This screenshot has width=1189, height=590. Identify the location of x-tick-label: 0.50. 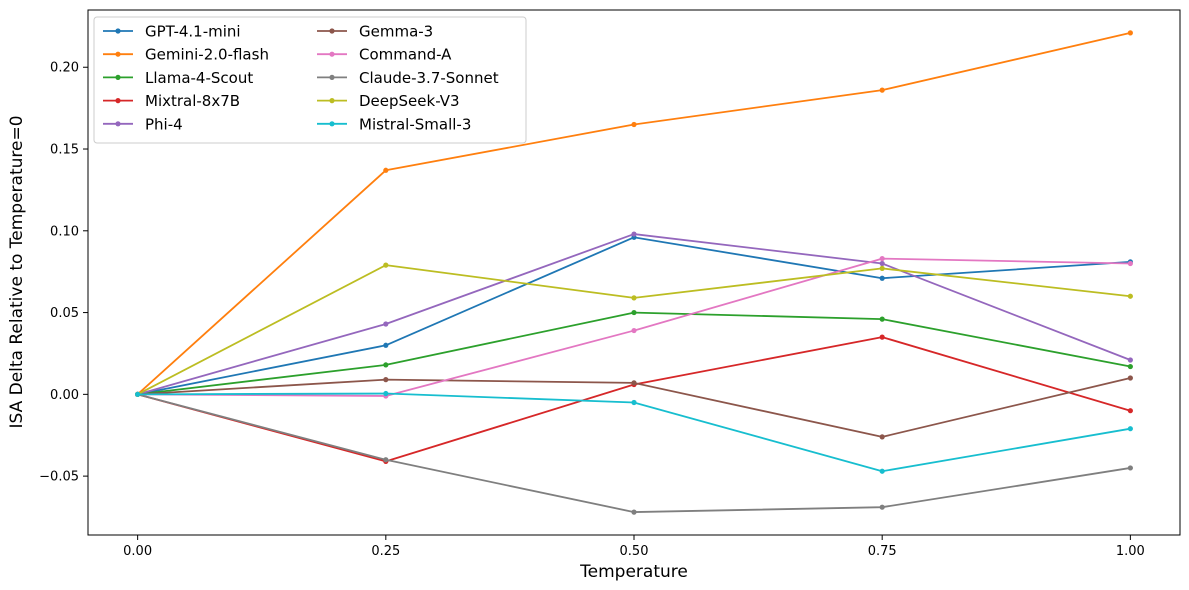
(634, 551).